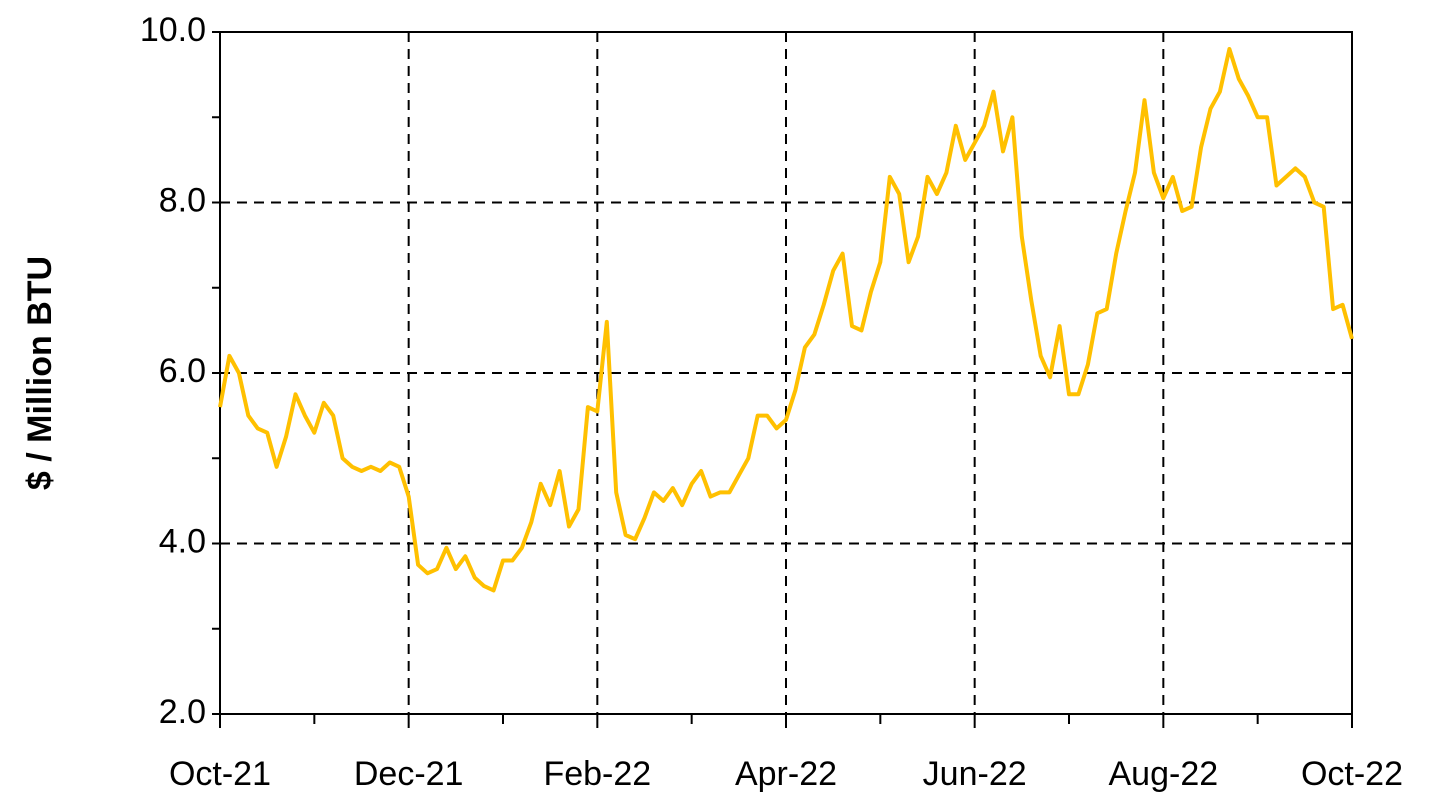 The width and height of the screenshot is (1431, 810). What do you see at coordinates (1164, 774) in the screenshot?
I see `x-tick-label: Aug-22` at bounding box center [1164, 774].